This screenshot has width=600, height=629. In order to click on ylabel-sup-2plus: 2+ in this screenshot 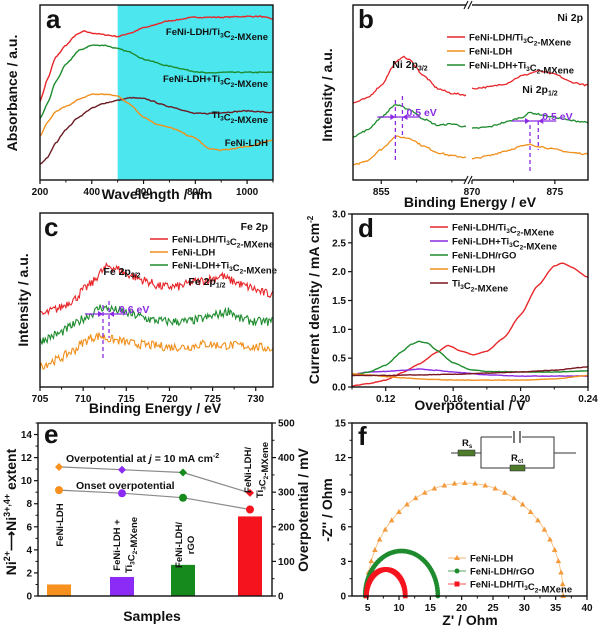, I will do `click(7, 556)`.